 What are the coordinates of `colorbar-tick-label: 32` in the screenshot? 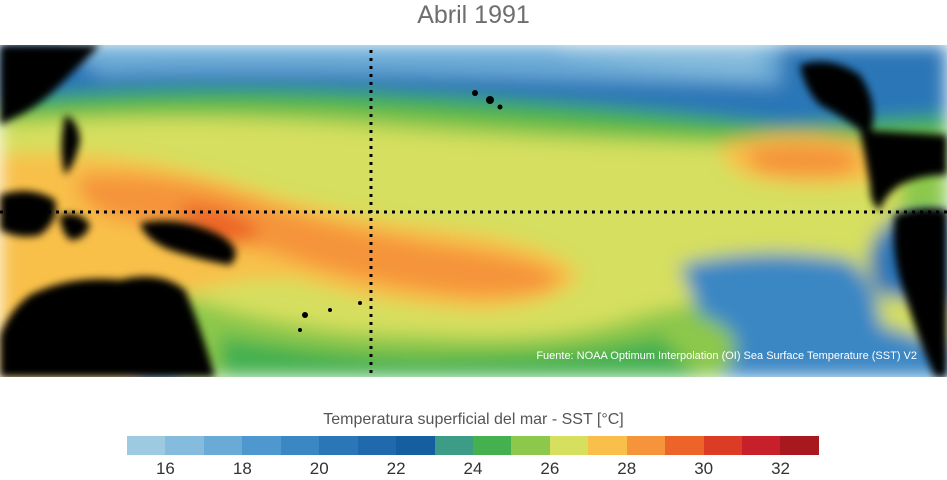 It's located at (781, 468).